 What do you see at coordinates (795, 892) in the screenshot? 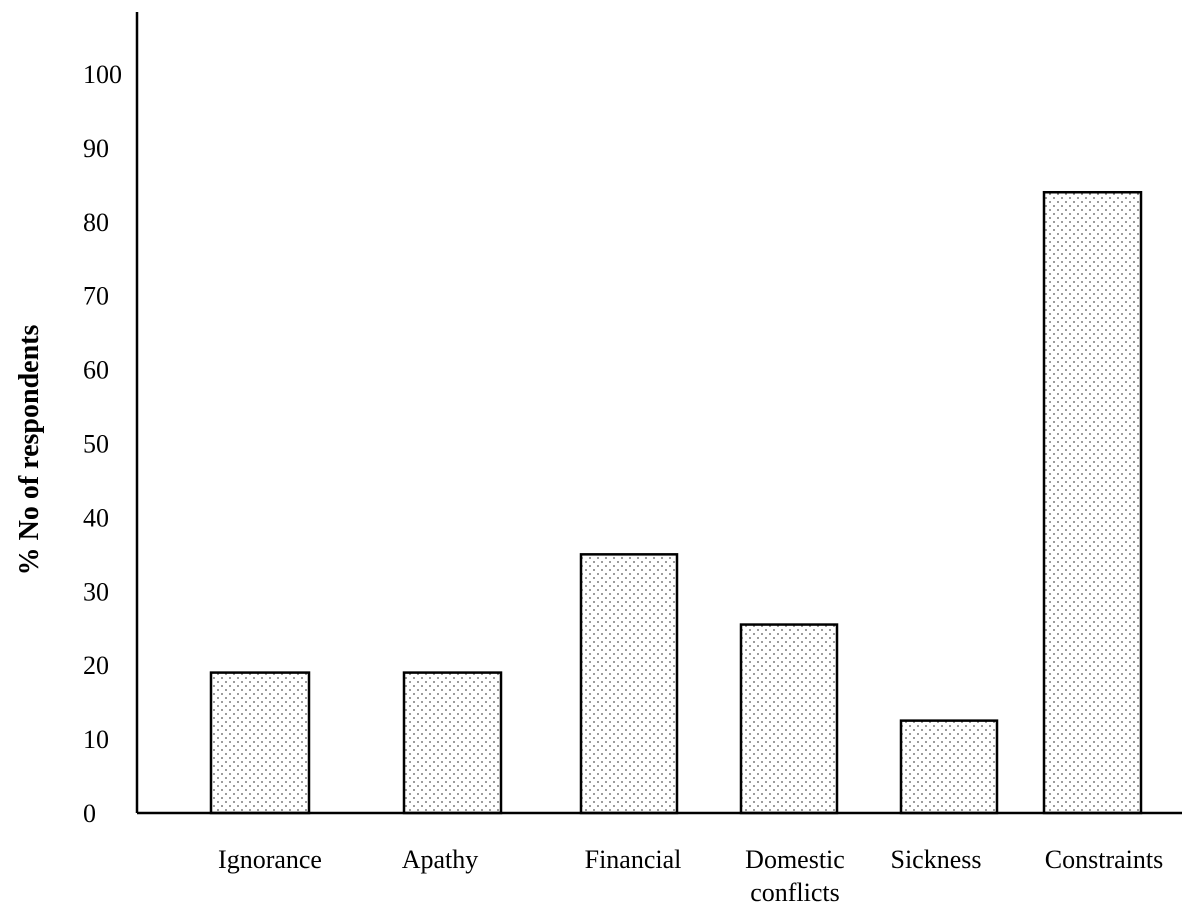
I see `x-tick-label: conflicts` at bounding box center [795, 892].